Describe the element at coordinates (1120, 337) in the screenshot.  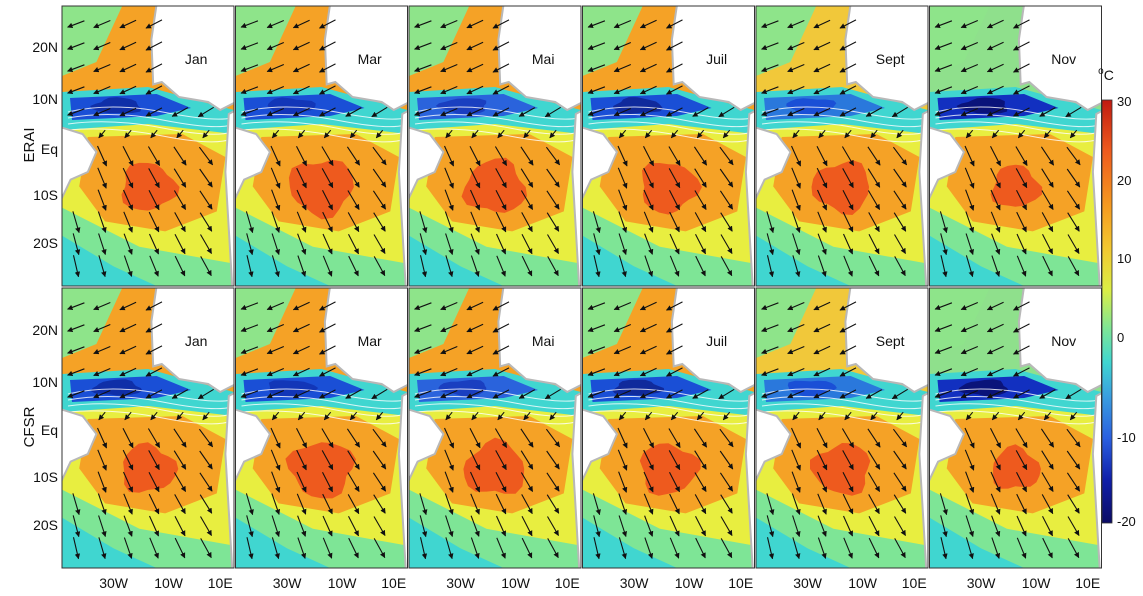
I see `colorbar-tick: 0` at that location.